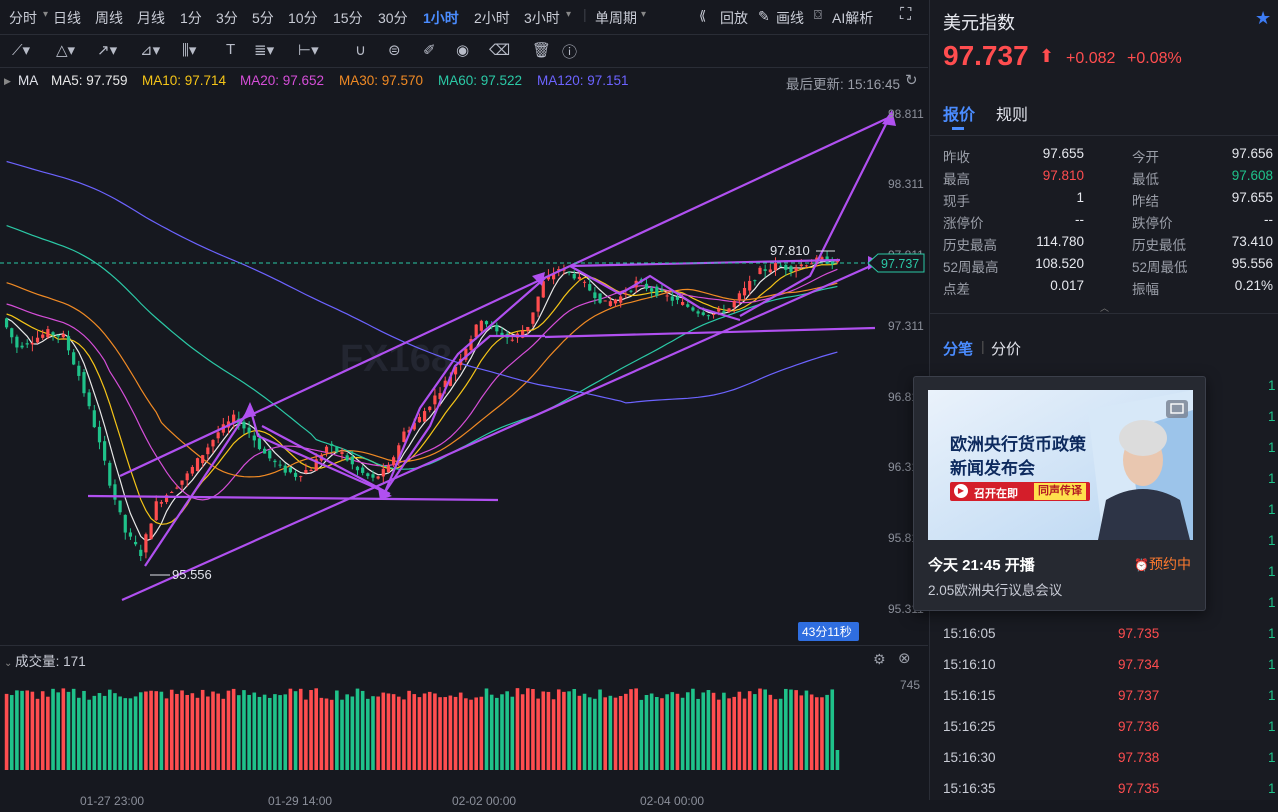  I want to click on event-banner, so click(1060, 465).